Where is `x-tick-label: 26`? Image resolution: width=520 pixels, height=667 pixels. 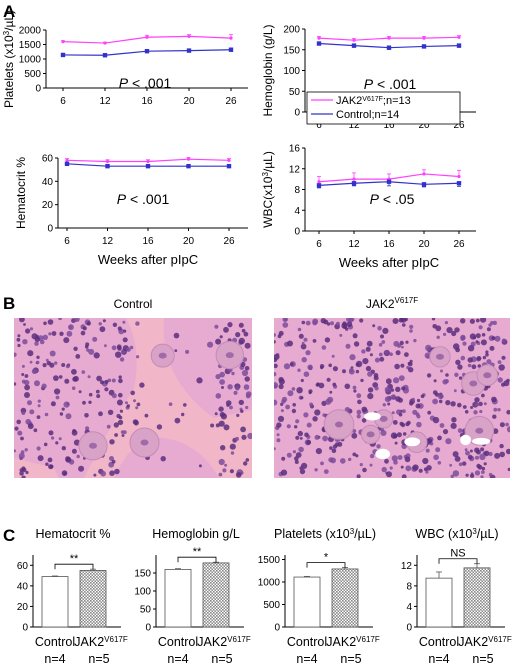 x-tick-label: 26 is located at coordinates (229, 241).